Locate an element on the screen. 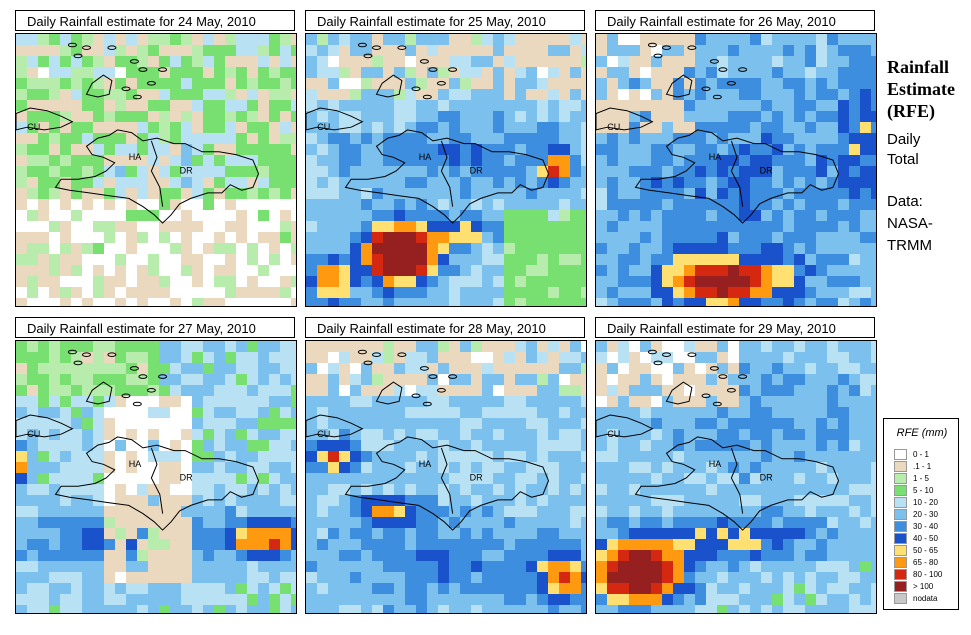  country-label-cu: CU is located at coordinates (323, 127).